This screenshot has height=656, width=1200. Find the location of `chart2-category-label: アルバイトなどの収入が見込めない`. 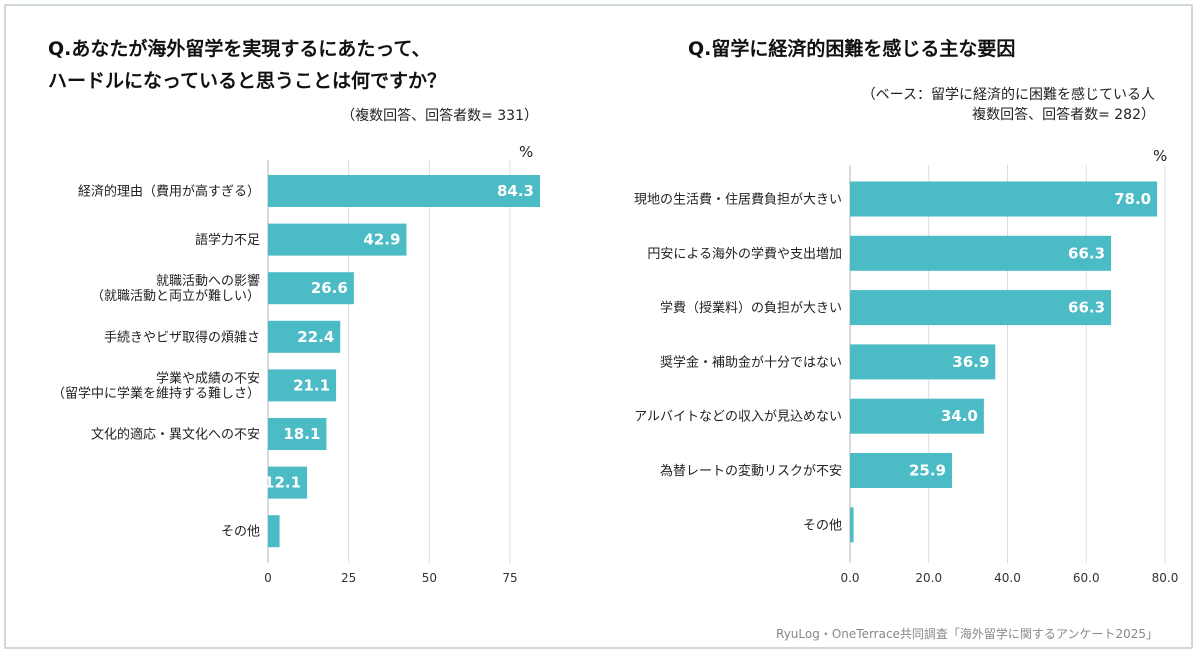

chart2-category-label: アルバイトなどの収入が見込めない is located at coordinates (738, 417).